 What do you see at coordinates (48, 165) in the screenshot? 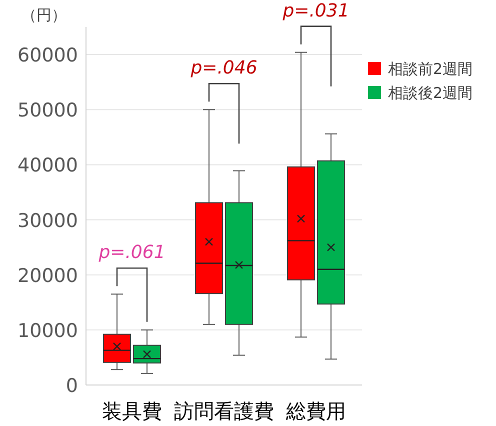
I see `y-tick-label: 40000` at bounding box center [48, 165].